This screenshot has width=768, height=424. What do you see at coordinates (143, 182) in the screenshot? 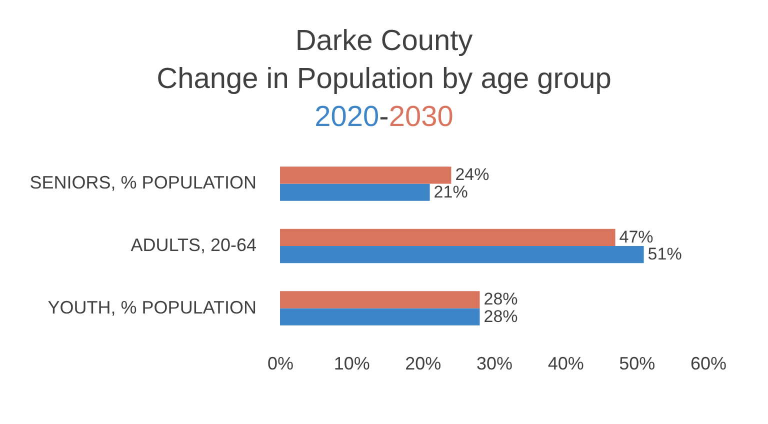
I see `y-tick-label: SENIORS, % POPULATION` at bounding box center [143, 182].